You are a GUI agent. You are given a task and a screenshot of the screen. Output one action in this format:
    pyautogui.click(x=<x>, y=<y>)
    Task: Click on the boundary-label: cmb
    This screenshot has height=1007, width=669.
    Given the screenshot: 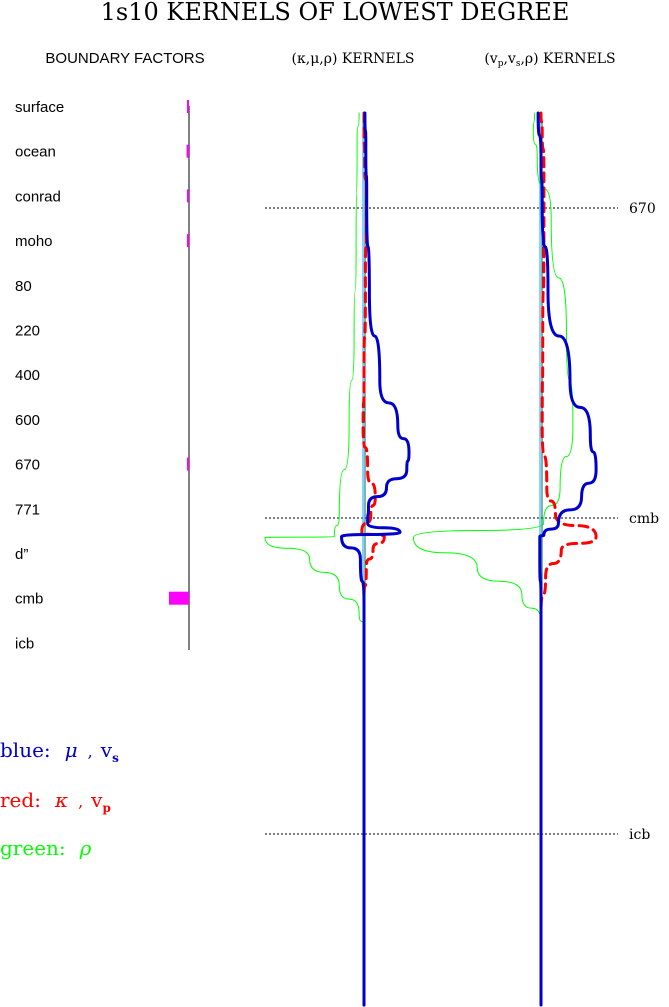 What is the action you would take?
    pyautogui.click(x=29, y=599)
    